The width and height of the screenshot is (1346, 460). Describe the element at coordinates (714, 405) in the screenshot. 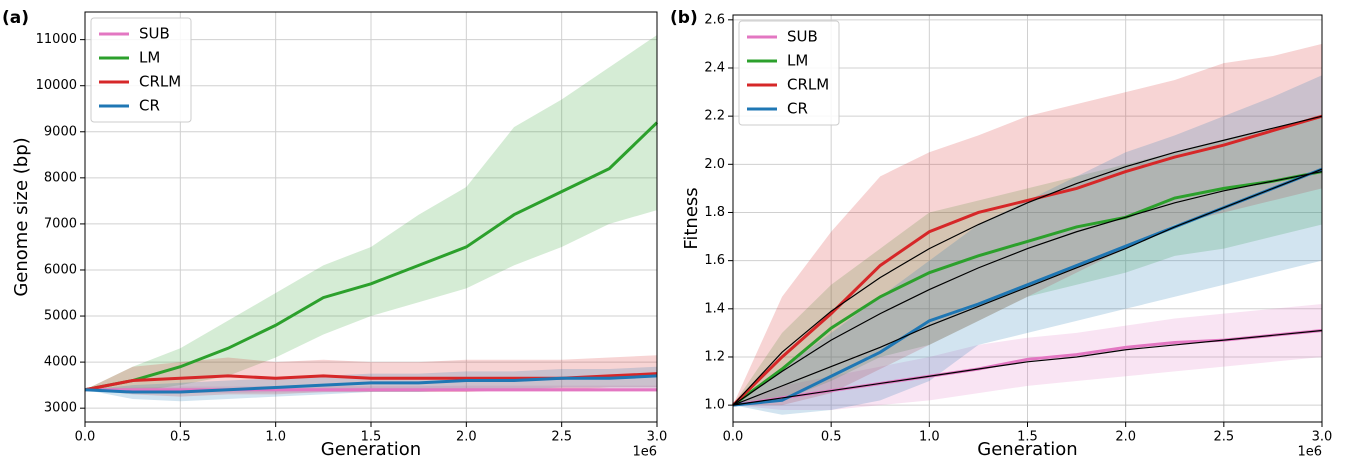

I see `y-tick-label: 1.0` at that location.